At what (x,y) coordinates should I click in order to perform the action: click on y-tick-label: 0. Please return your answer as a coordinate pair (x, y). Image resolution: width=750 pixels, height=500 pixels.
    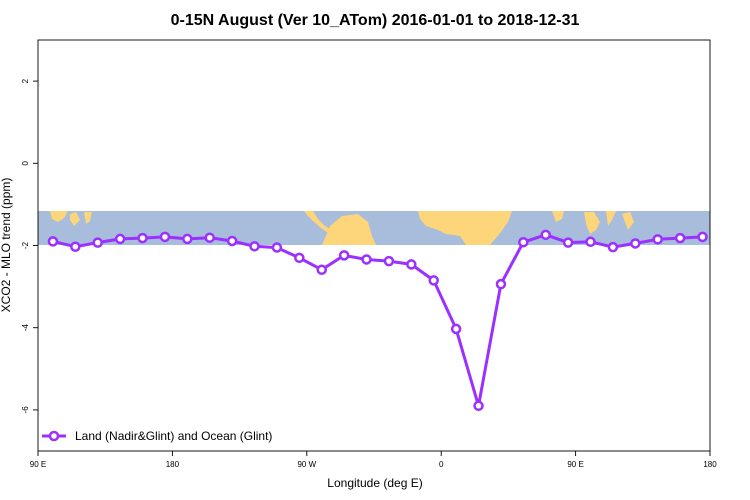
    Looking at the image, I should click on (25, 163).